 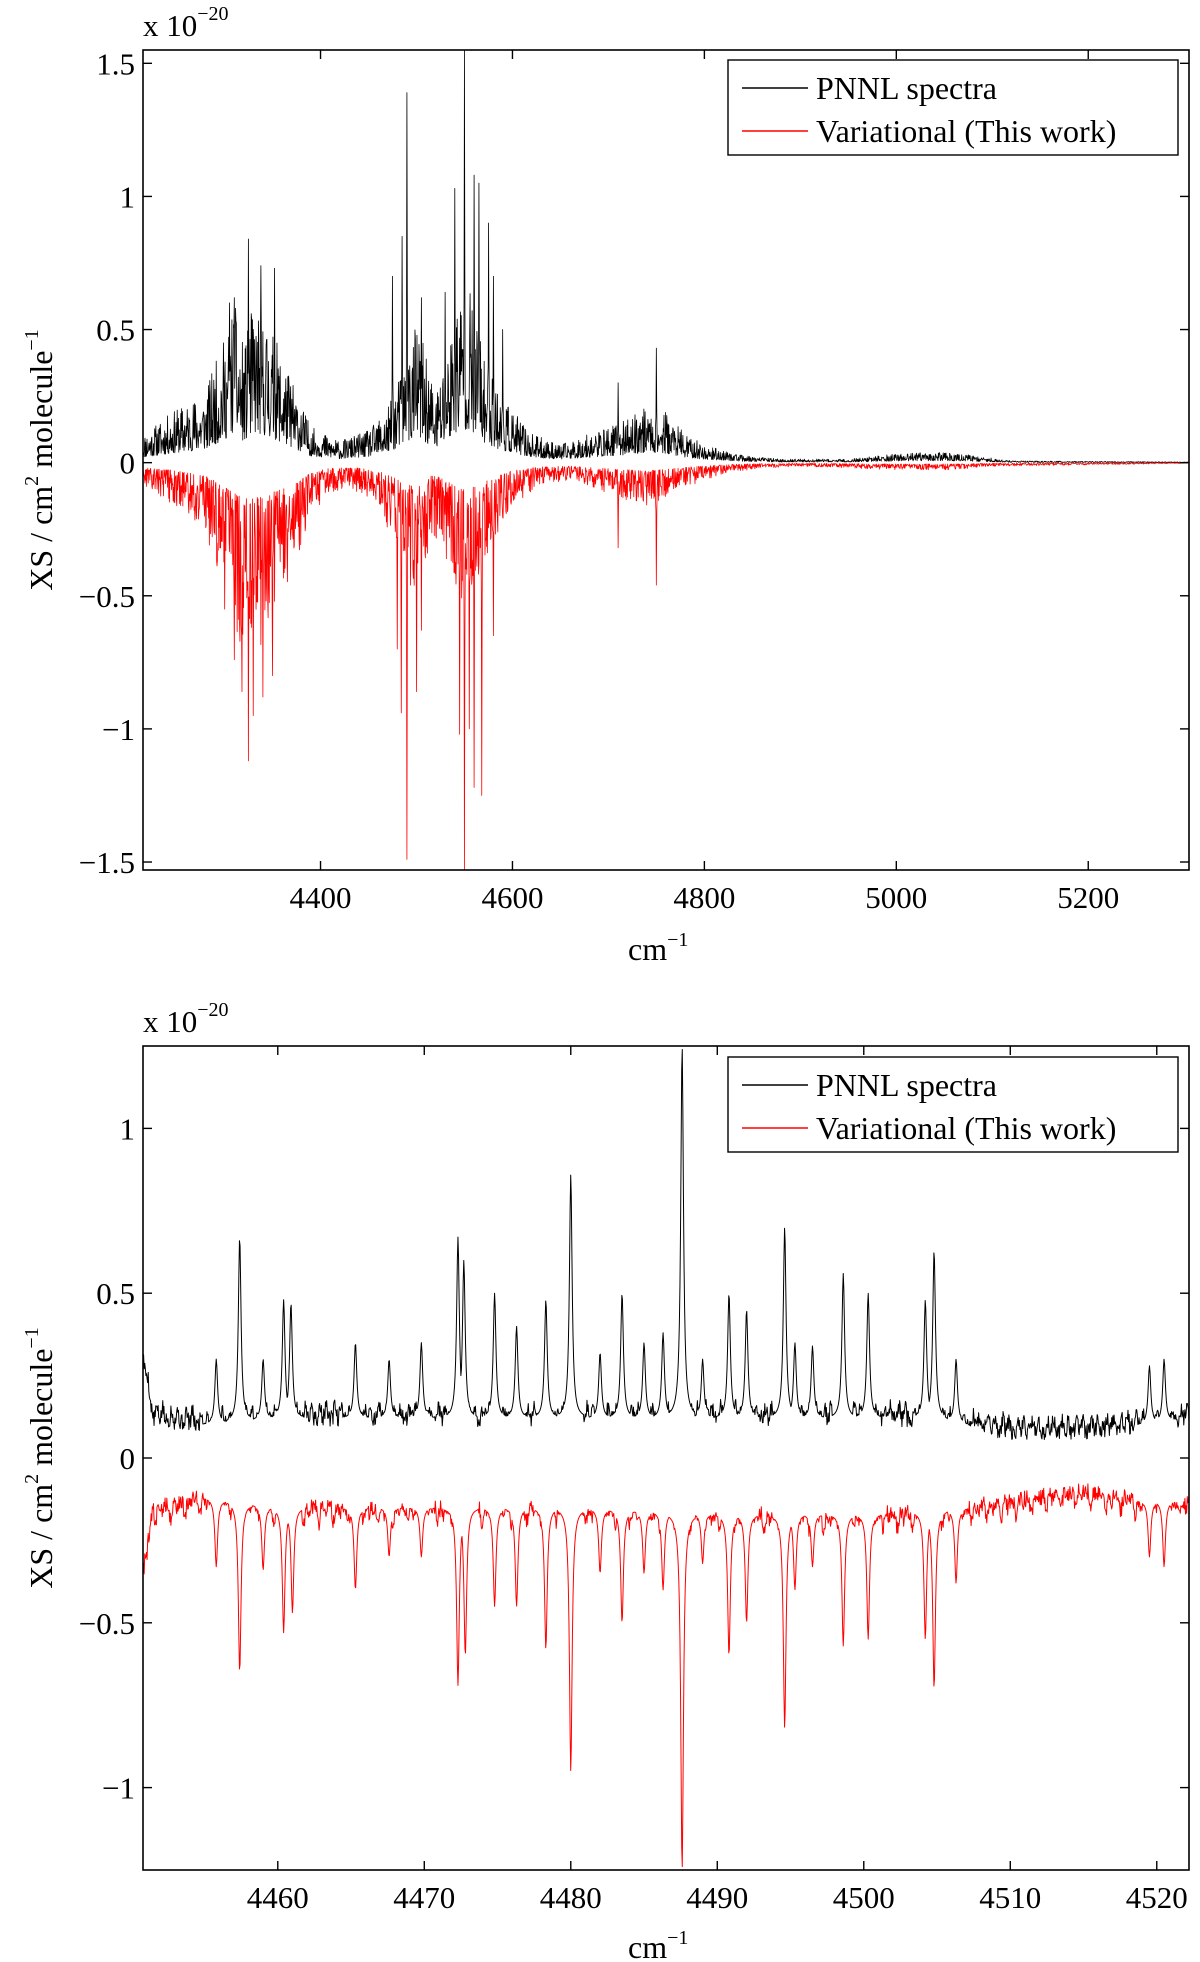 I want to click on top-legend: PNNL spectra Variational (This work), so click(x=953, y=107).